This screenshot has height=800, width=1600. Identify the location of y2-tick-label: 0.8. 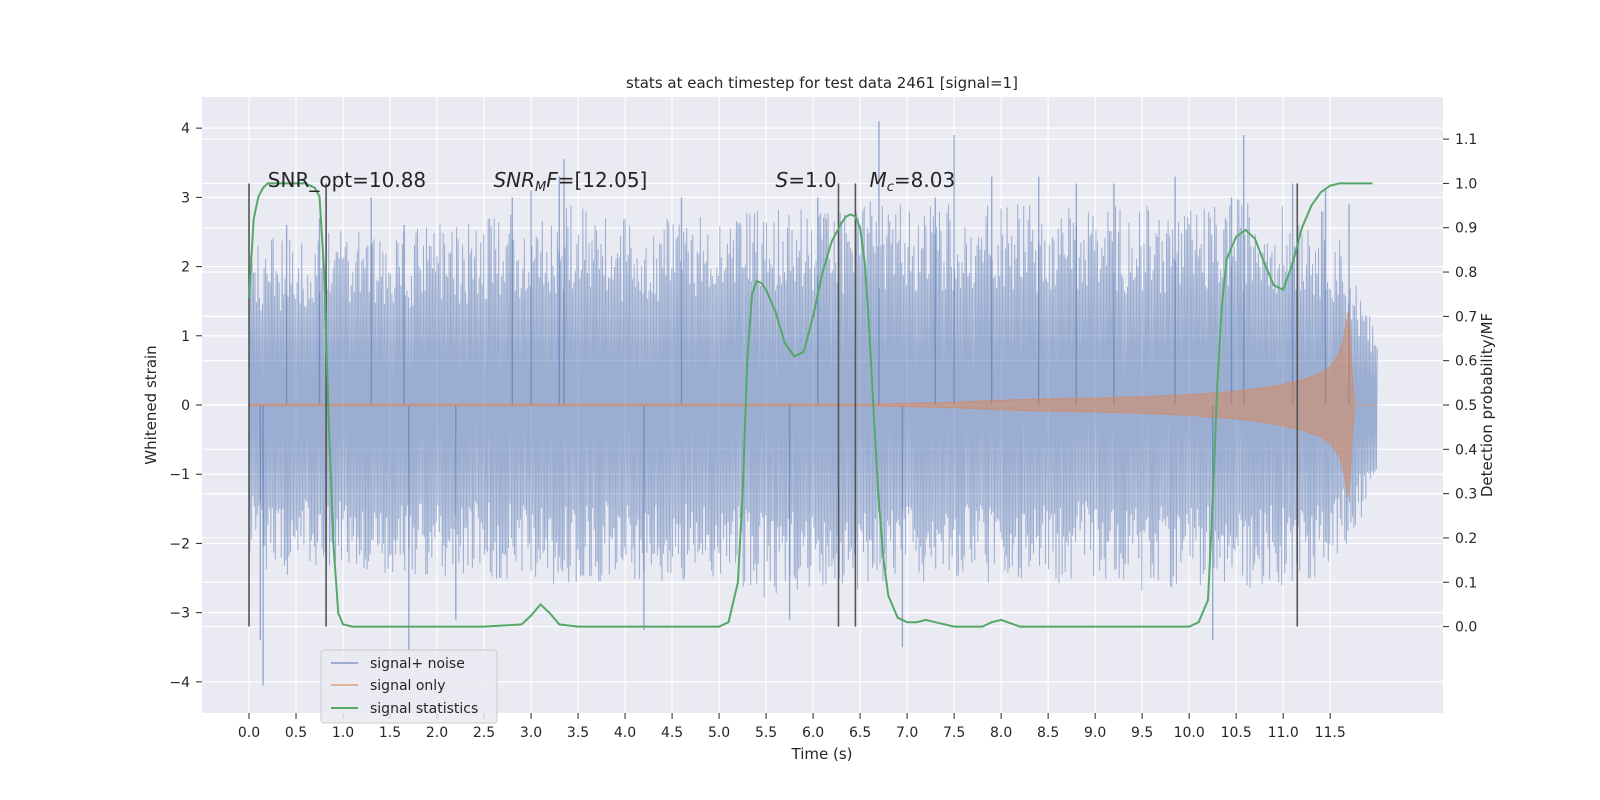
(1466, 273).